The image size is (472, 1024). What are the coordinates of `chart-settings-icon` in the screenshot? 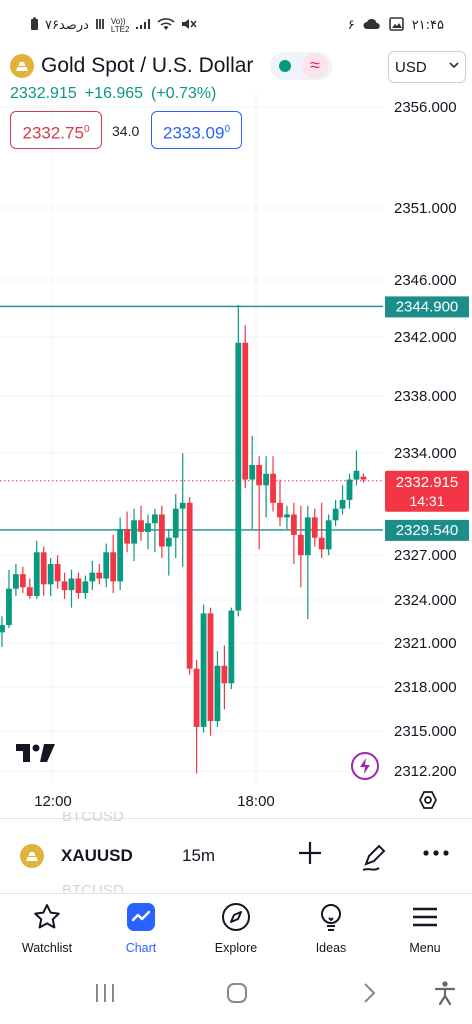 It's located at (428, 800).